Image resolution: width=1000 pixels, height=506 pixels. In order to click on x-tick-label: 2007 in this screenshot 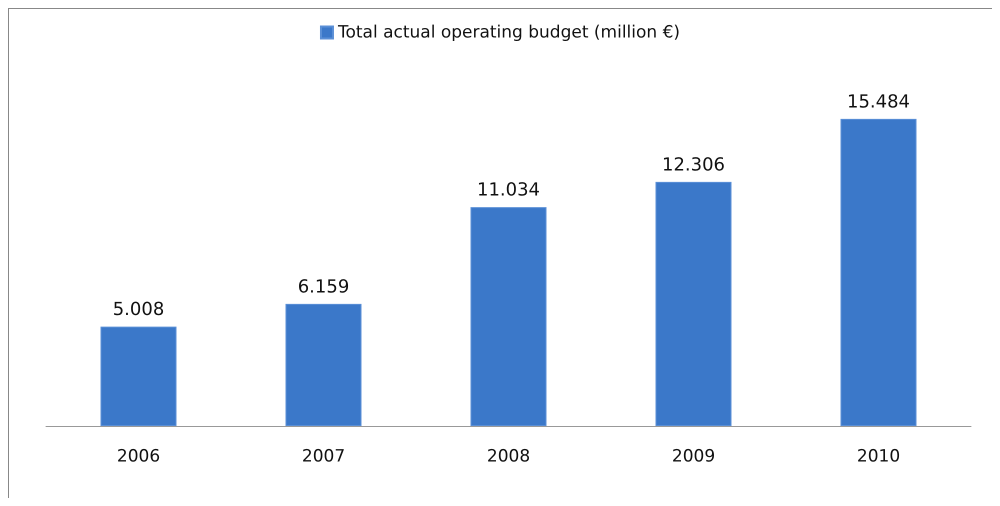, I will do `click(324, 456)`.